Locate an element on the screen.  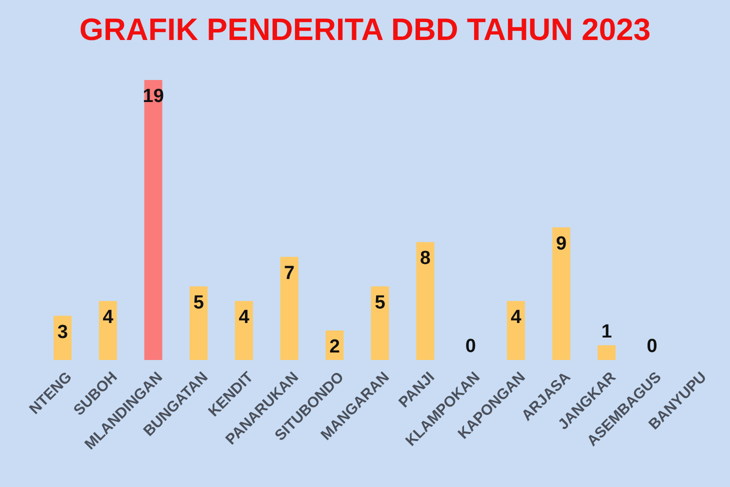
data-label: 1 is located at coordinates (606, 331).